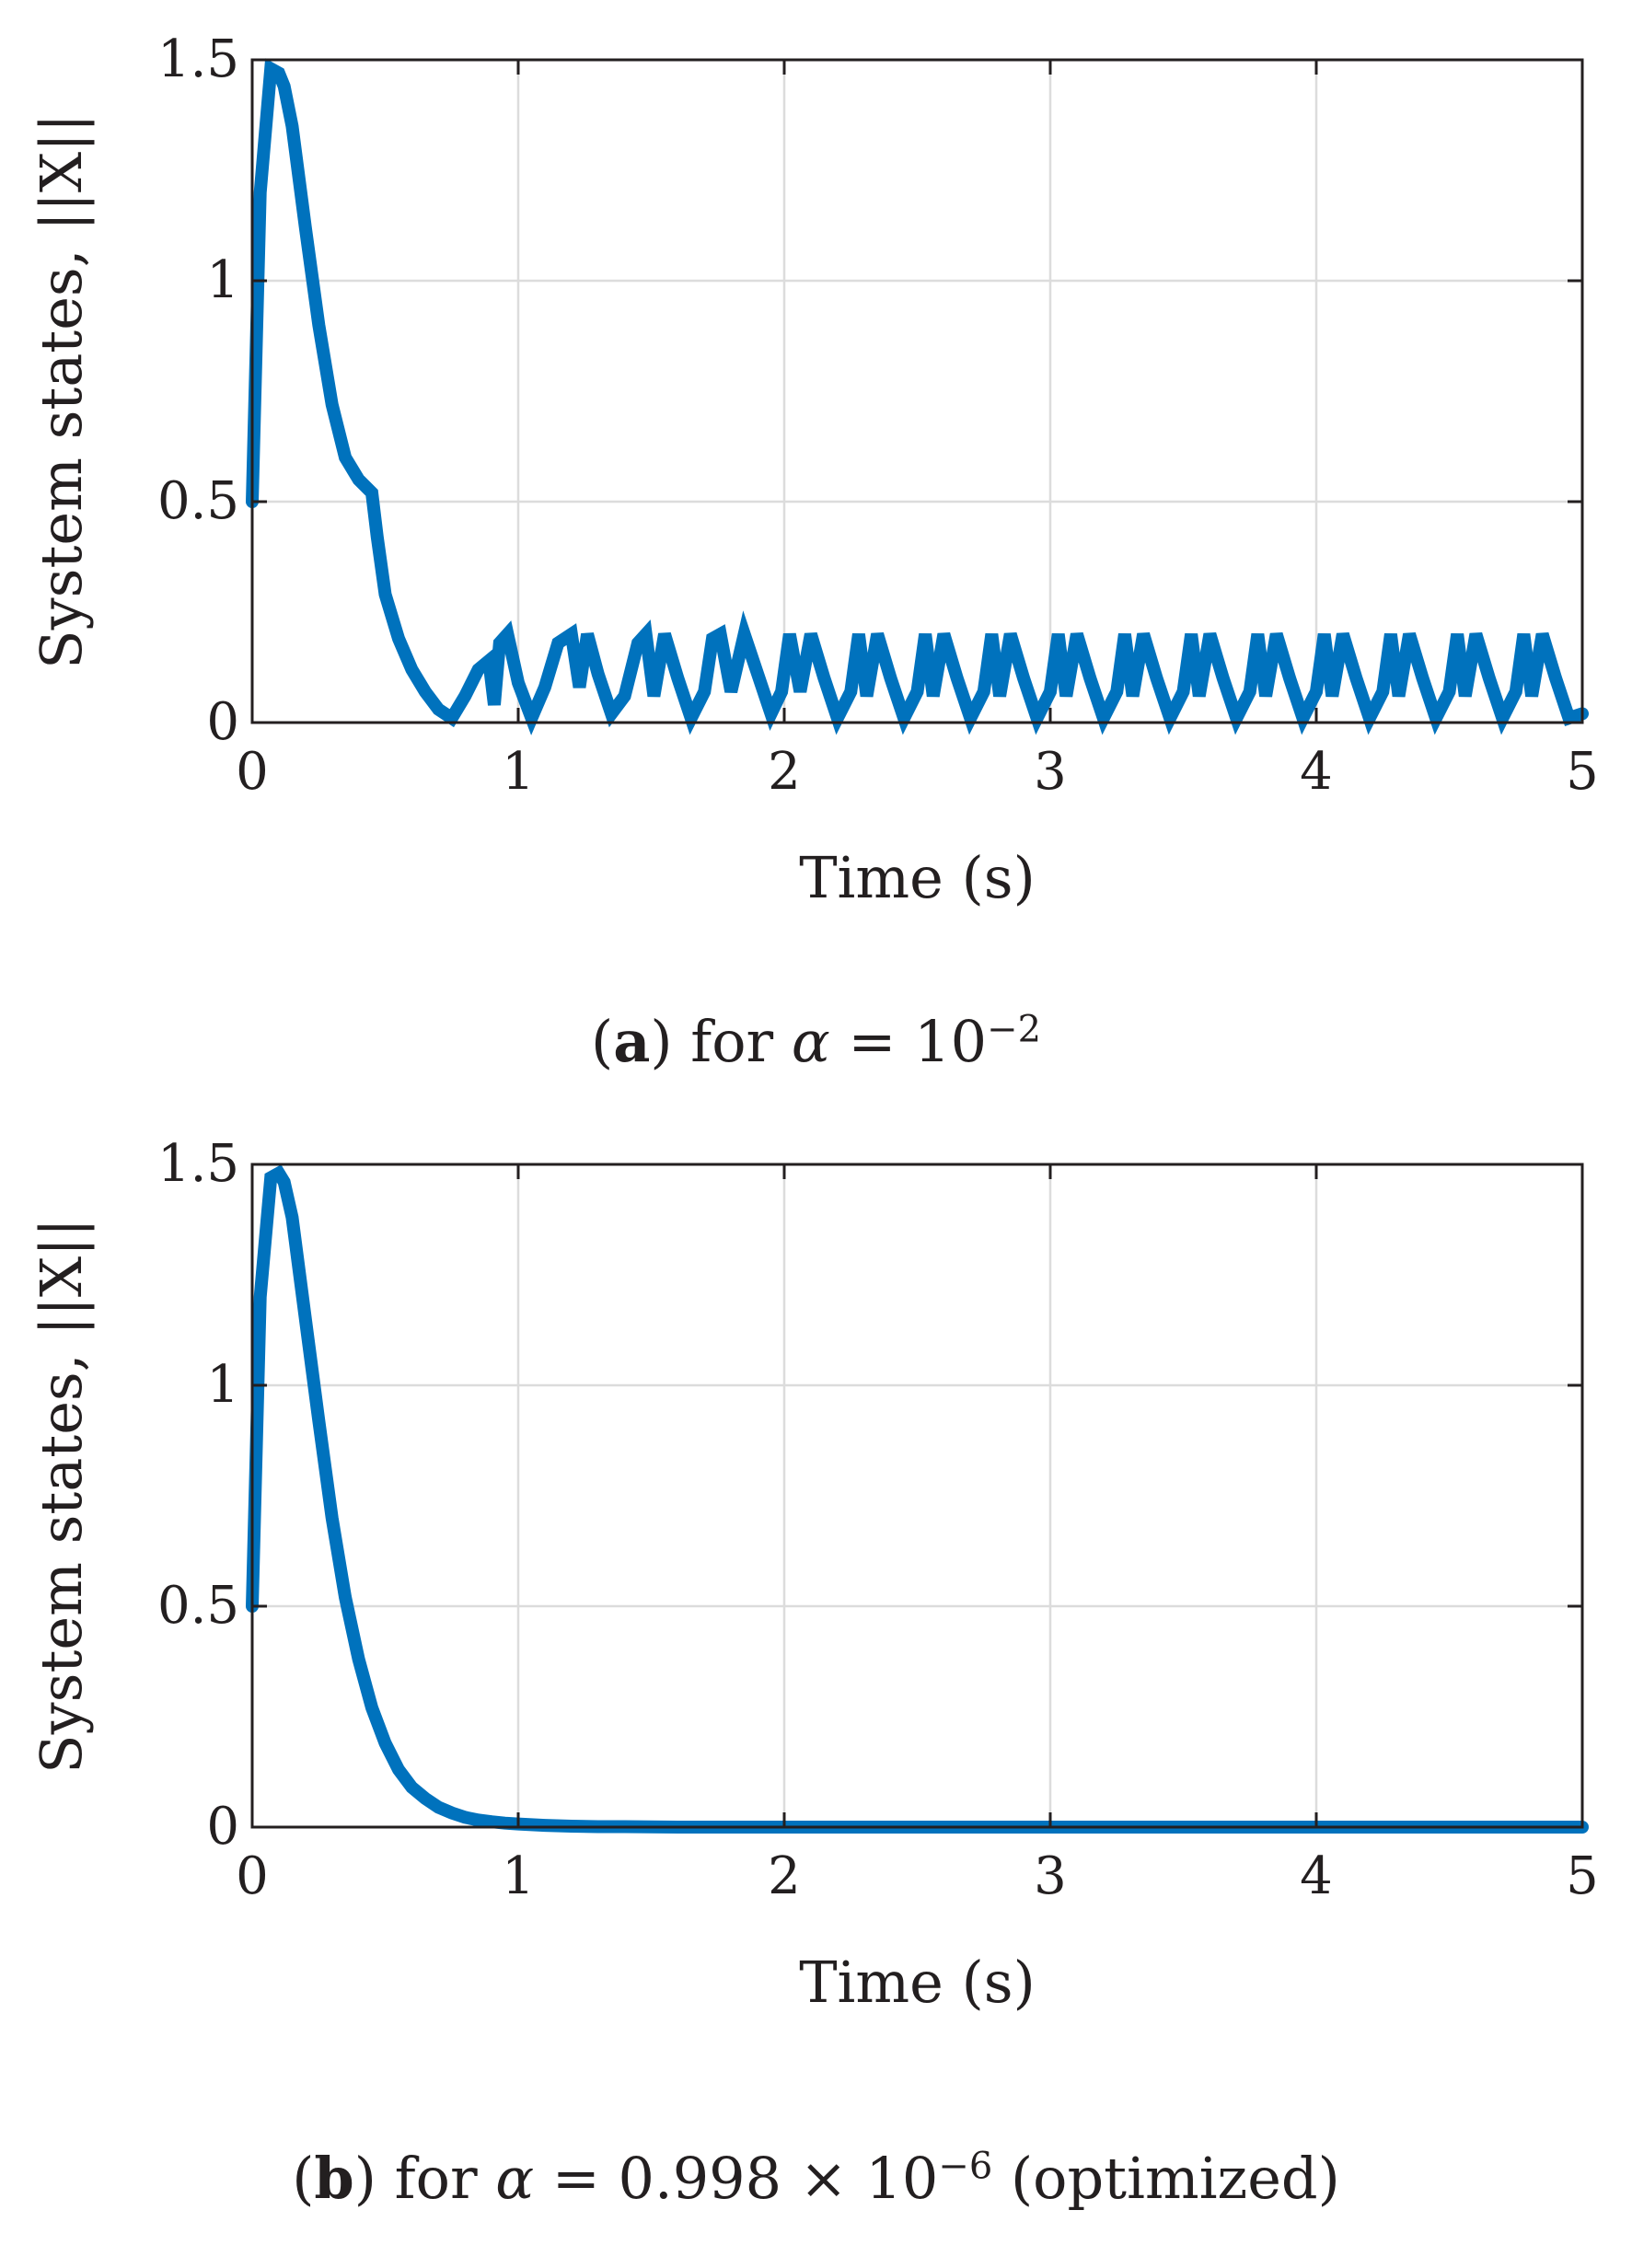  I want to click on caption-a: (a) for α = 10−2, so click(816, 1041).